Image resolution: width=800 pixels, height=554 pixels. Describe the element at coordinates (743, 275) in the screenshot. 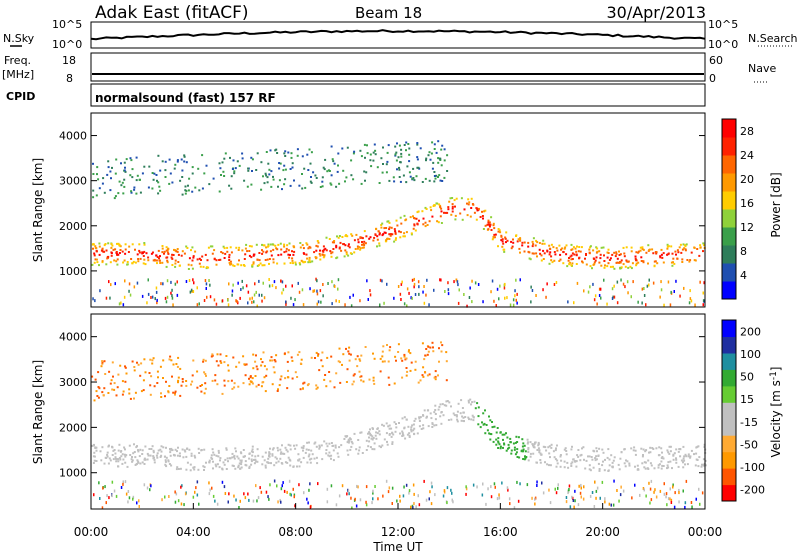

I see `colorbar-tick-label: 4` at that location.